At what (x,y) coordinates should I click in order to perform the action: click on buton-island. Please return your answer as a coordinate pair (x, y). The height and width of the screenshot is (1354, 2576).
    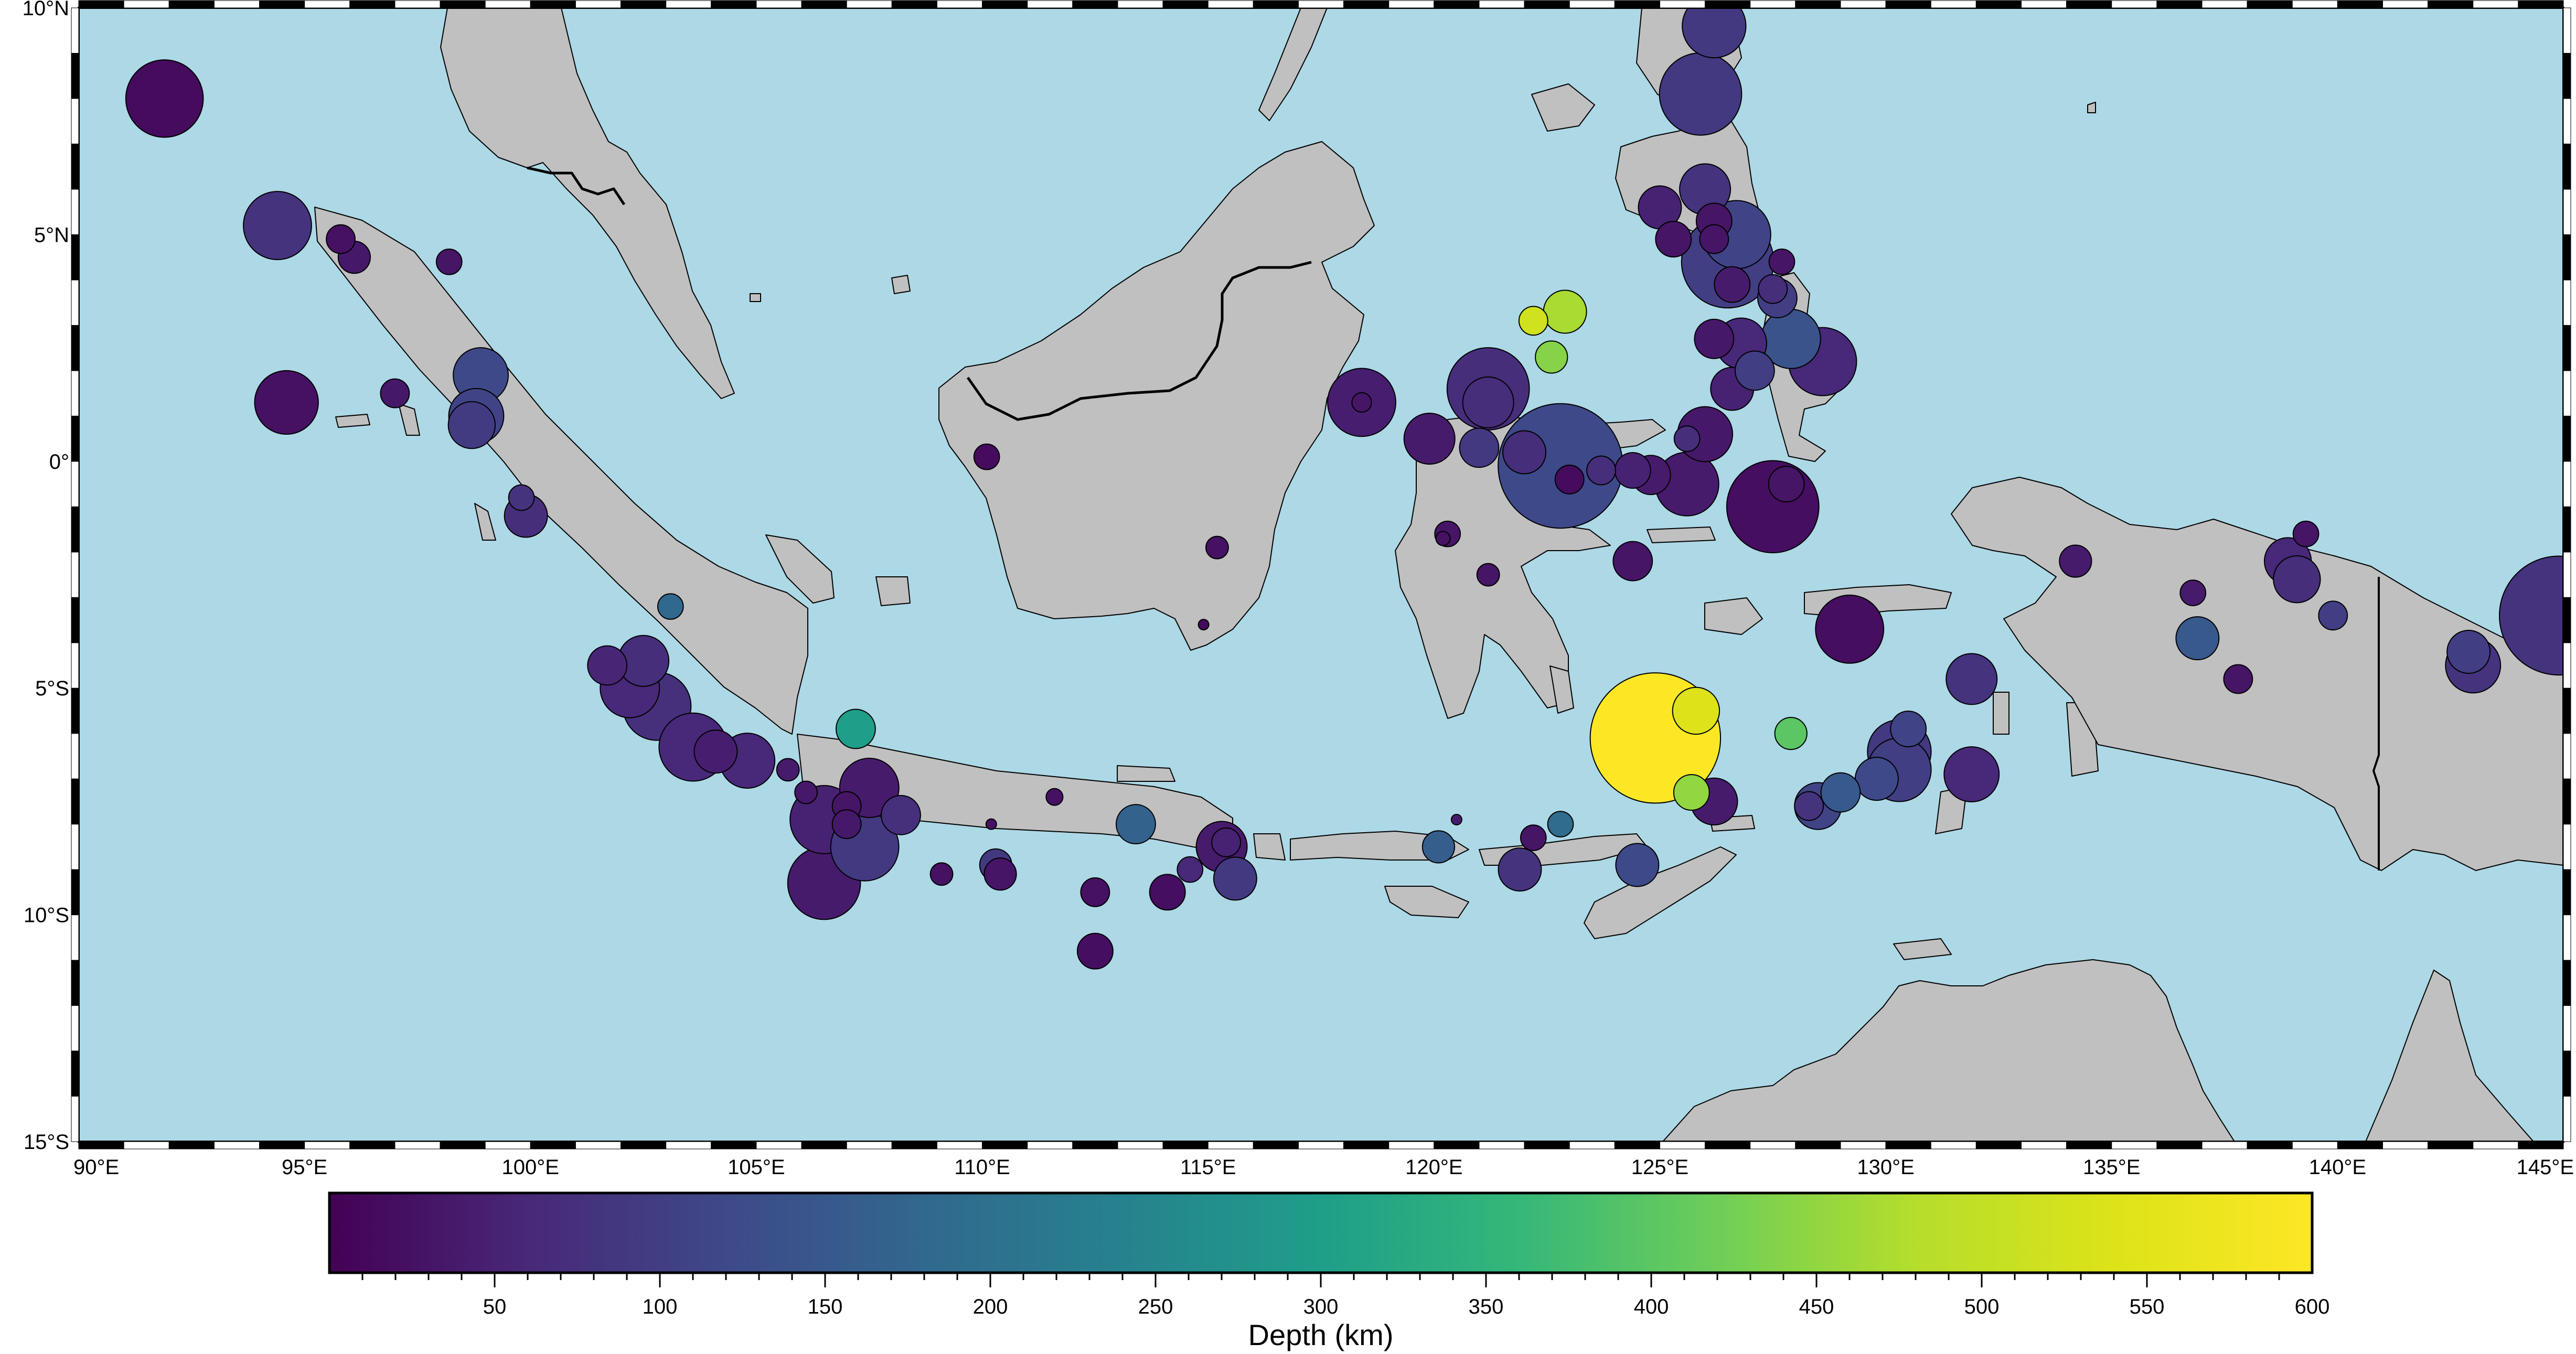
    Looking at the image, I should click on (1562, 689).